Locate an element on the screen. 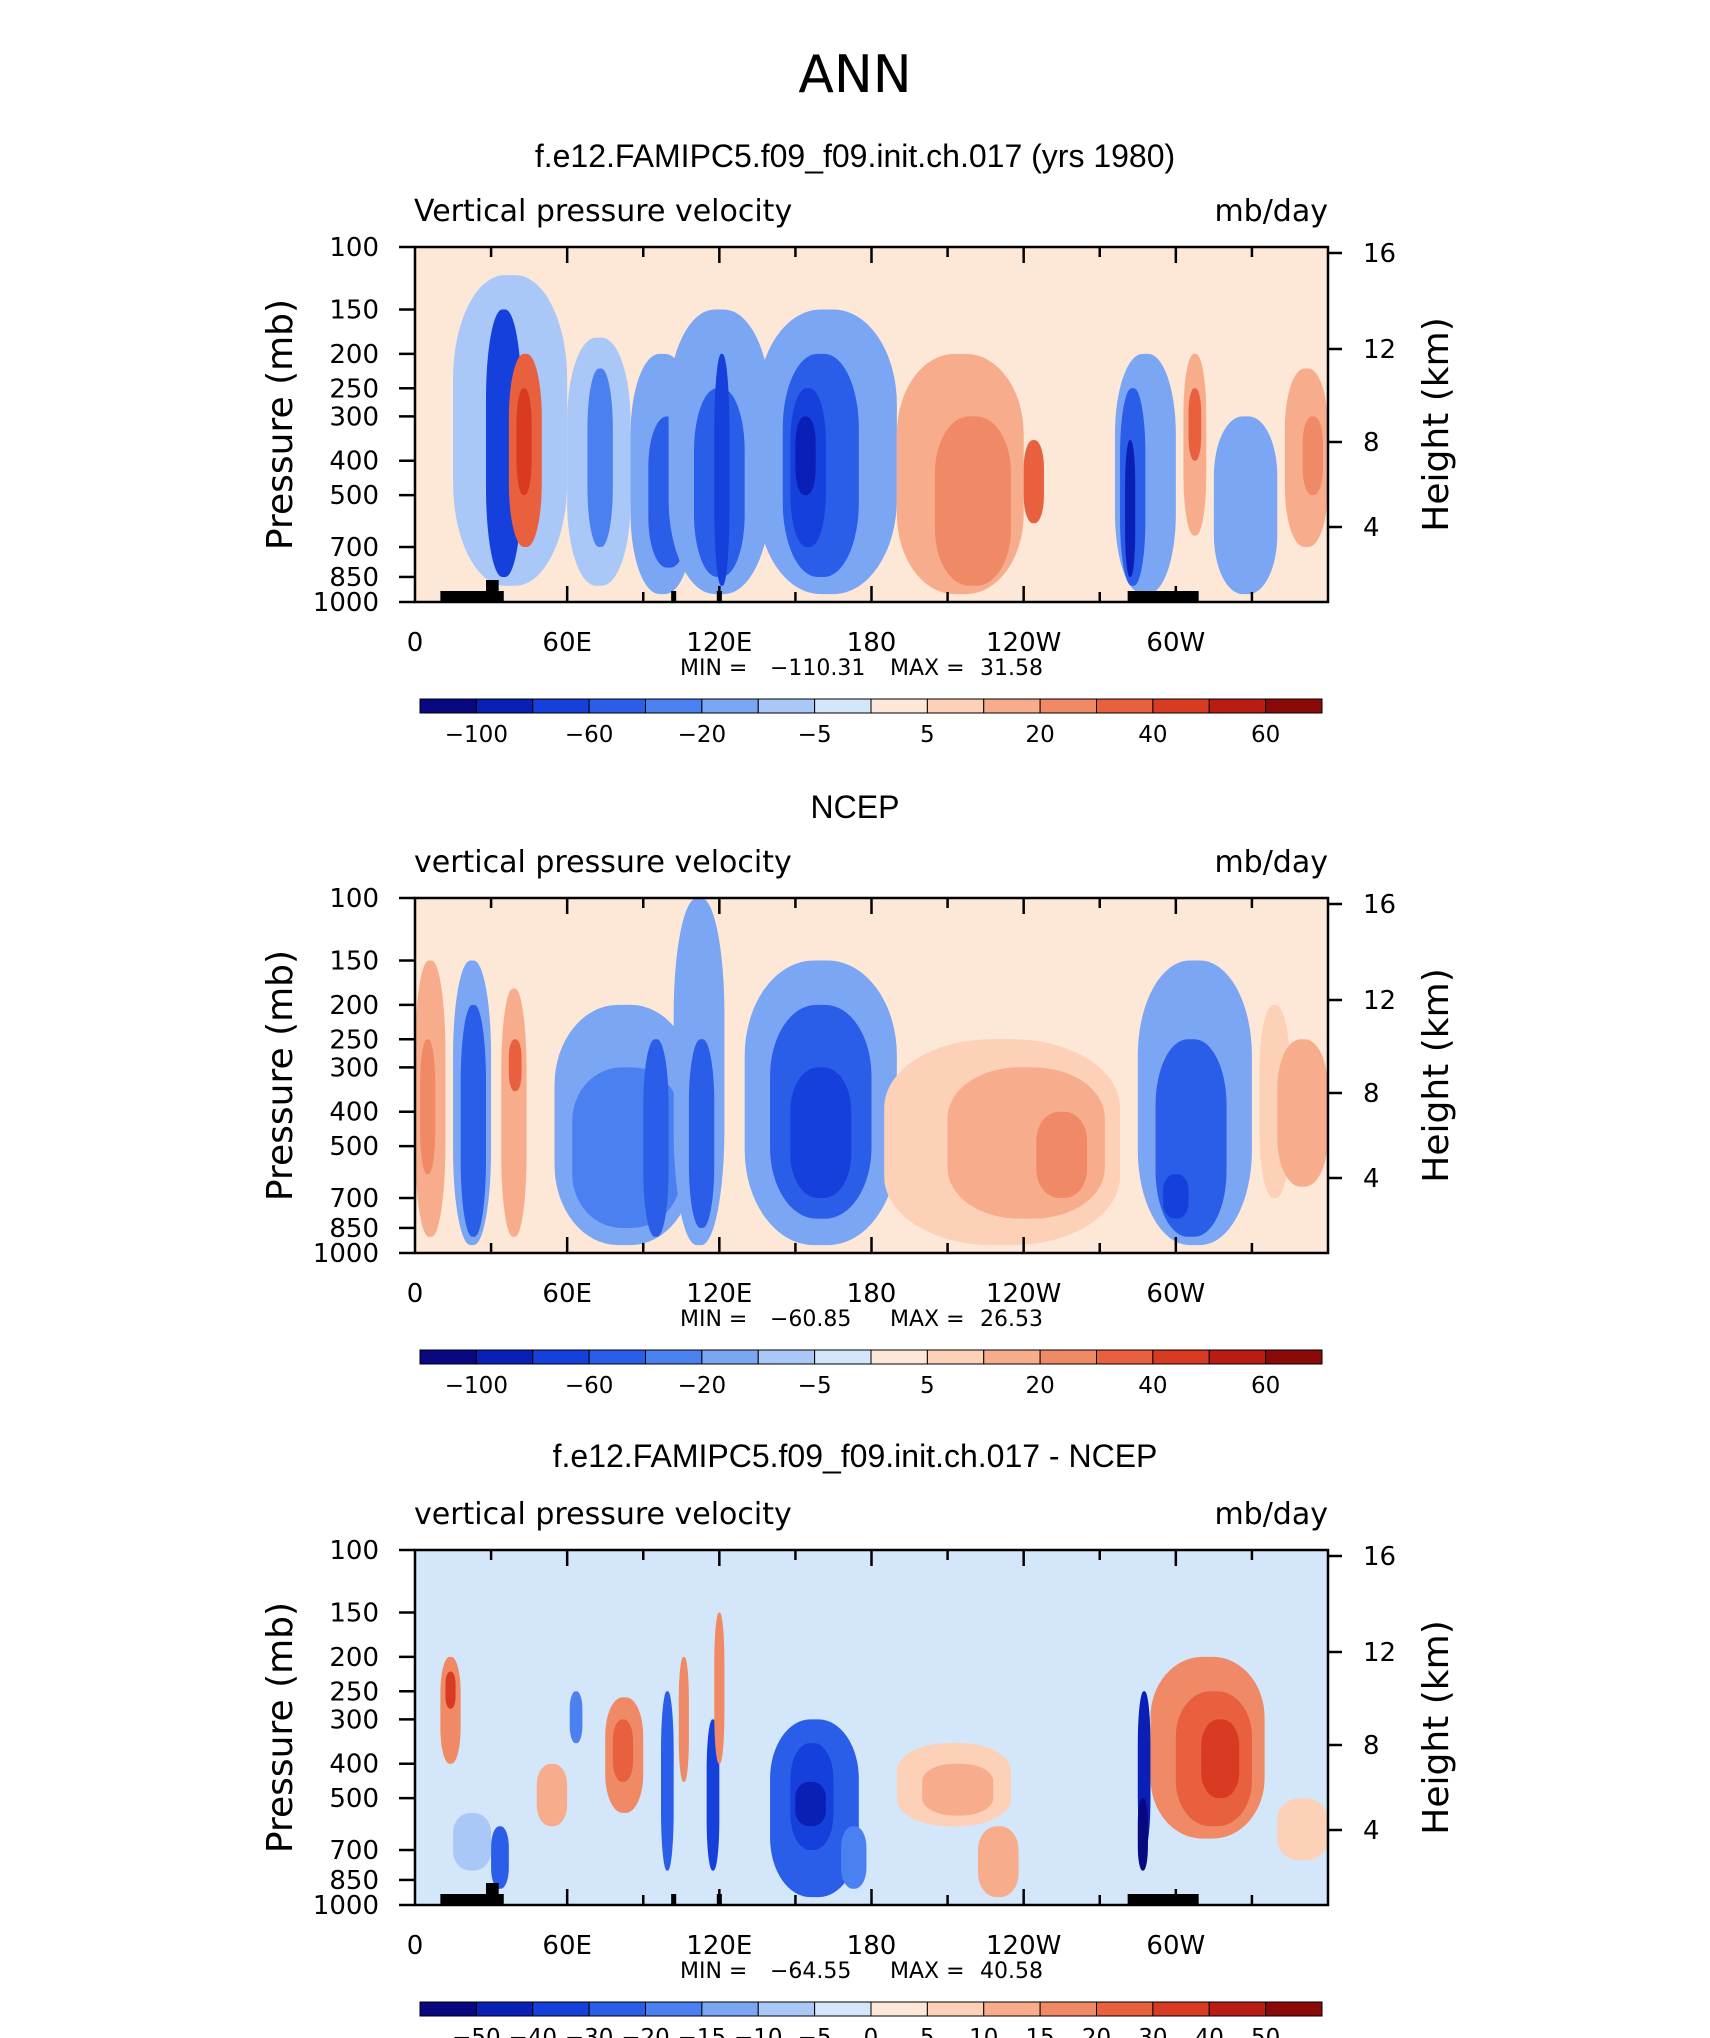 The image size is (1710, 2038). units-label: mb/day is located at coordinates (1271, 1514).